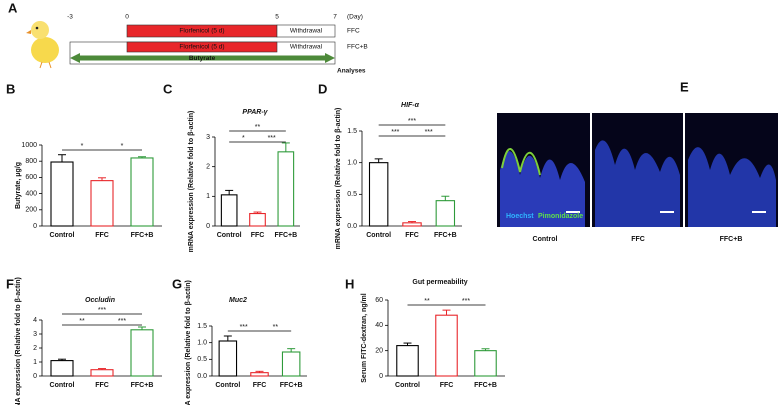 Image resolution: width=778 pixels, height=405 pixels. I want to click on panel-letter: C, so click(168, 88).